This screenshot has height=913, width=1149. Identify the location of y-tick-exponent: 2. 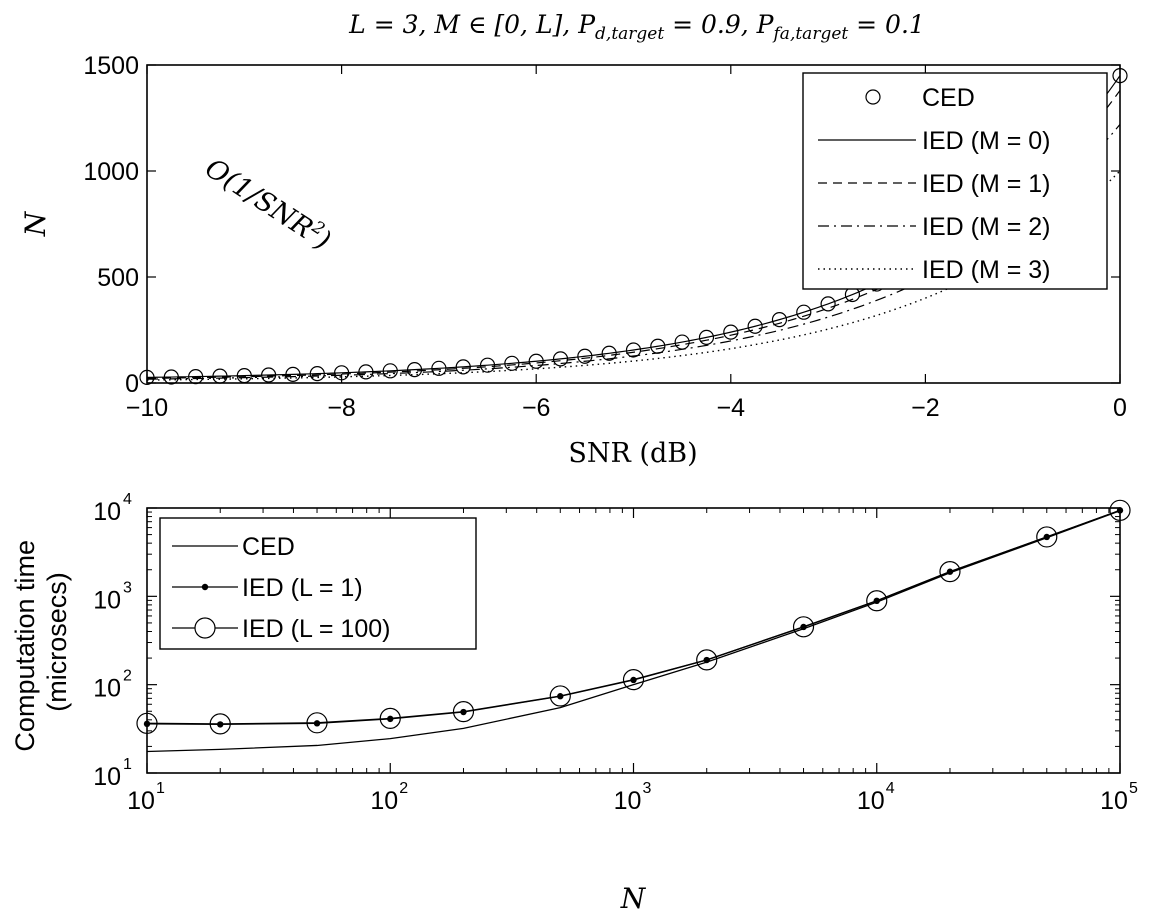
(127, 676).